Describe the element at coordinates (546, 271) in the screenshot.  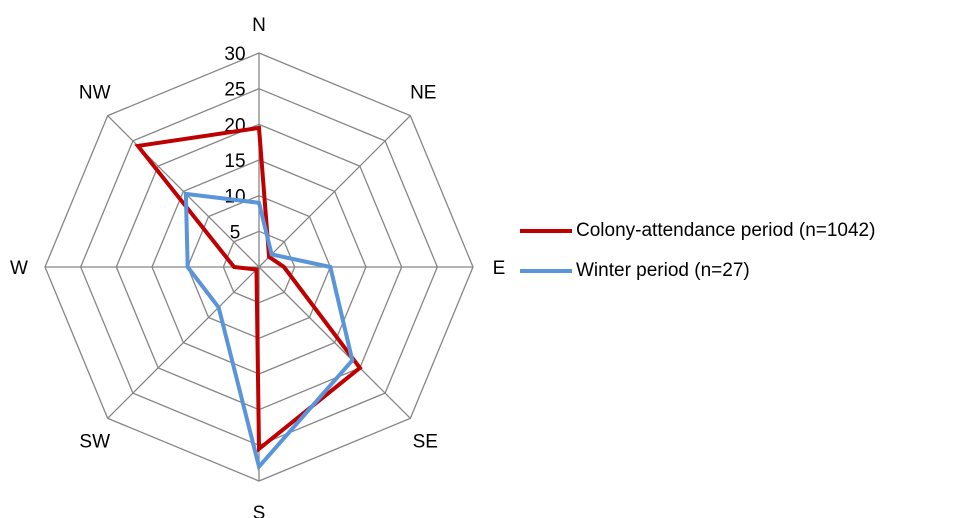
I see `legend-swatch-winter` at that location.